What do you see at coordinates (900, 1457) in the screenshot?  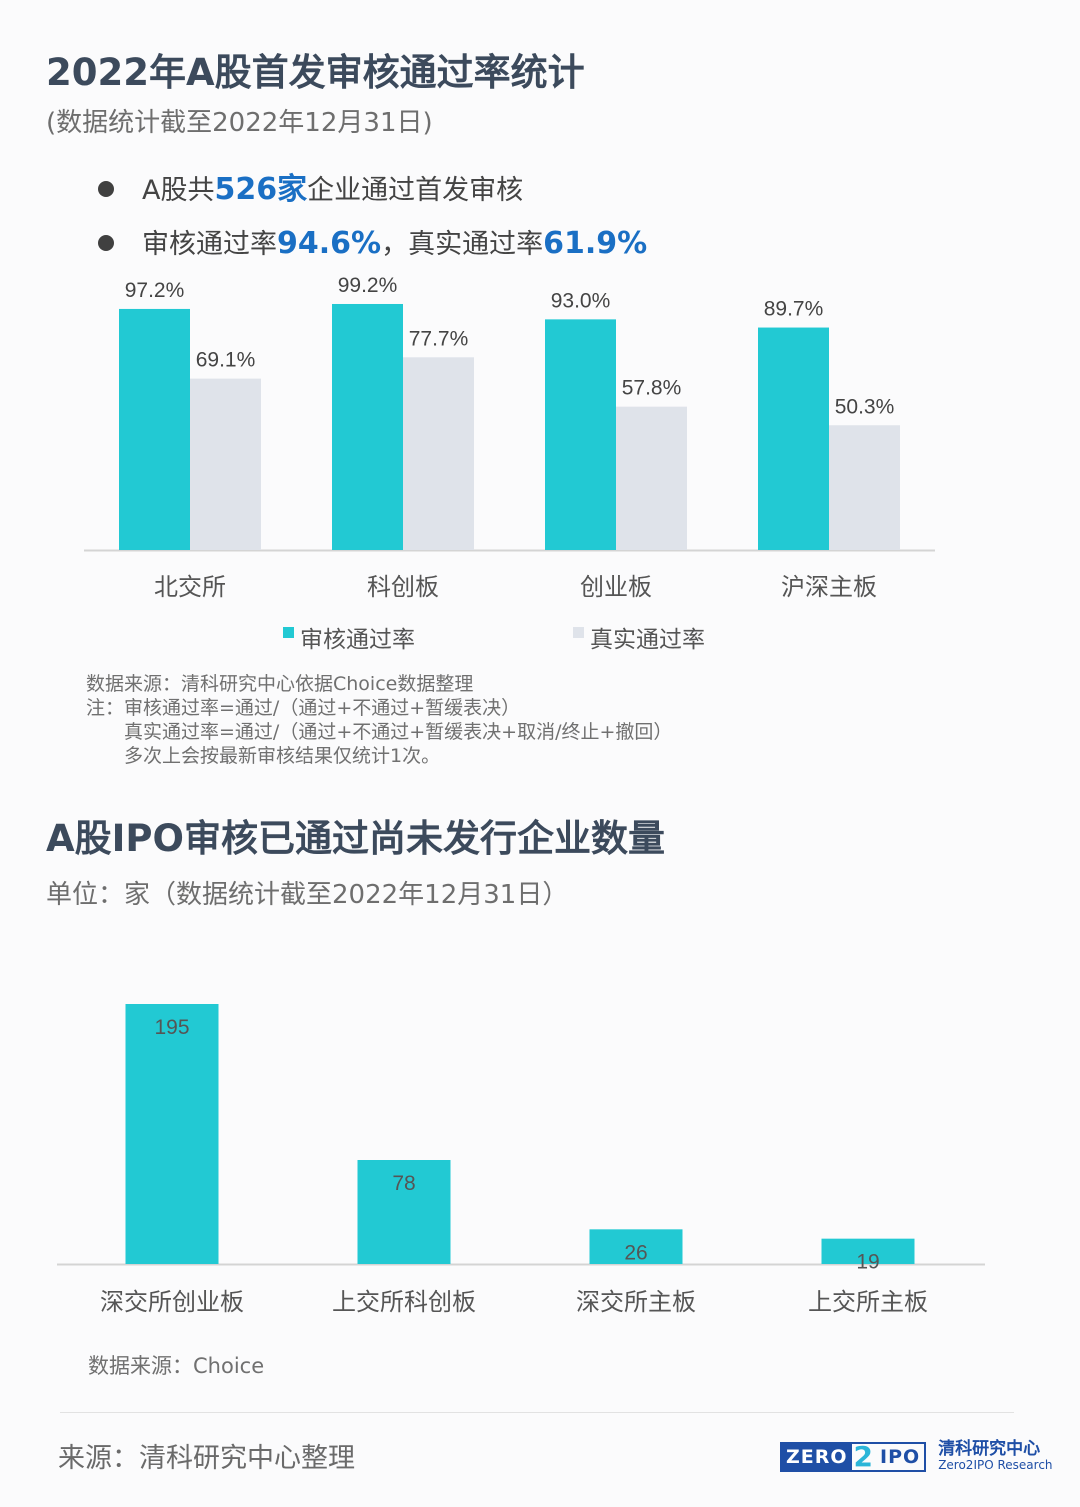 I see `logo-ipo: IPO` at bounding box center [900, 1457].